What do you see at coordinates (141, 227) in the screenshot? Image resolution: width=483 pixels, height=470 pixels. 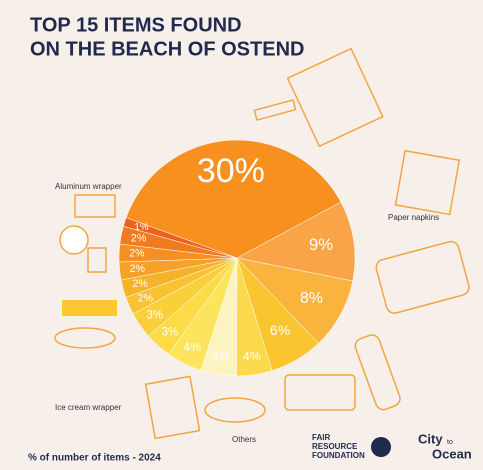 I see `value-label: 1%` at bounding box center [141, 227].